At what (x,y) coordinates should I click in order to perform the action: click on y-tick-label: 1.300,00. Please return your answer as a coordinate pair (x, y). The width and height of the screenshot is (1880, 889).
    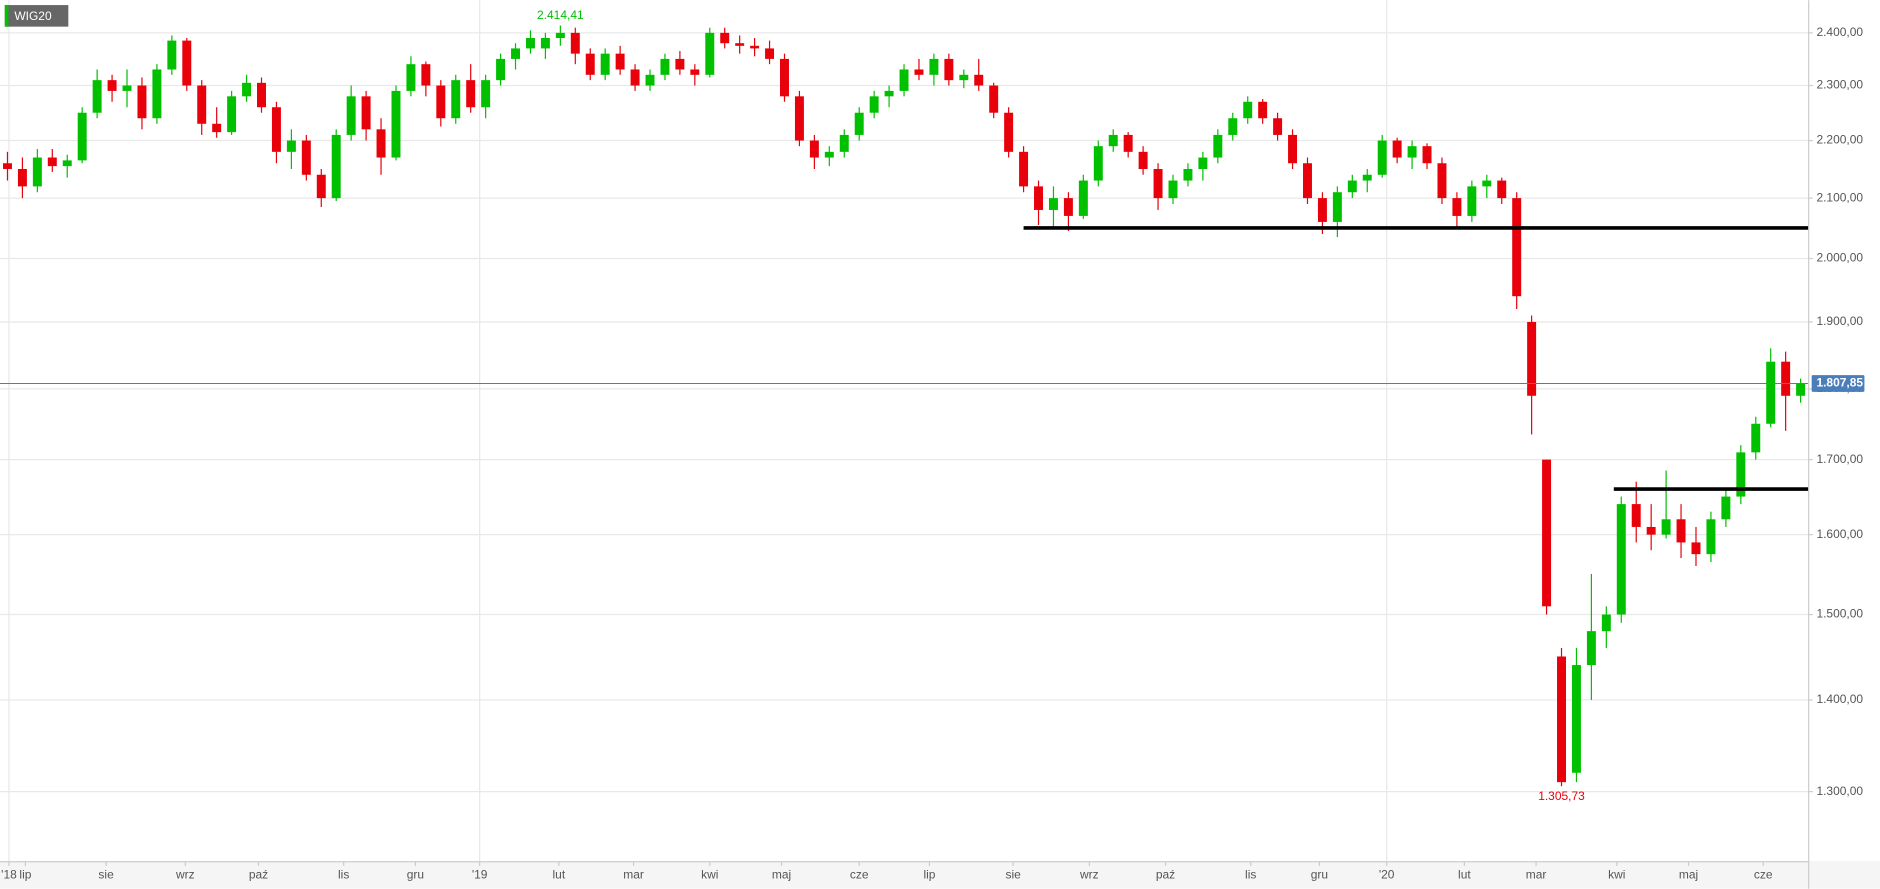
    Looking at the image, I should click on (1839, 791).